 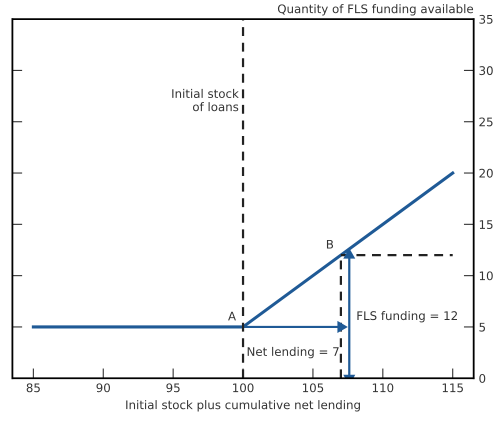 What do you see at coordinates (452, 387) in the screenshot?
I see `x-tick-label: 115` at bounding box center [452, 387].